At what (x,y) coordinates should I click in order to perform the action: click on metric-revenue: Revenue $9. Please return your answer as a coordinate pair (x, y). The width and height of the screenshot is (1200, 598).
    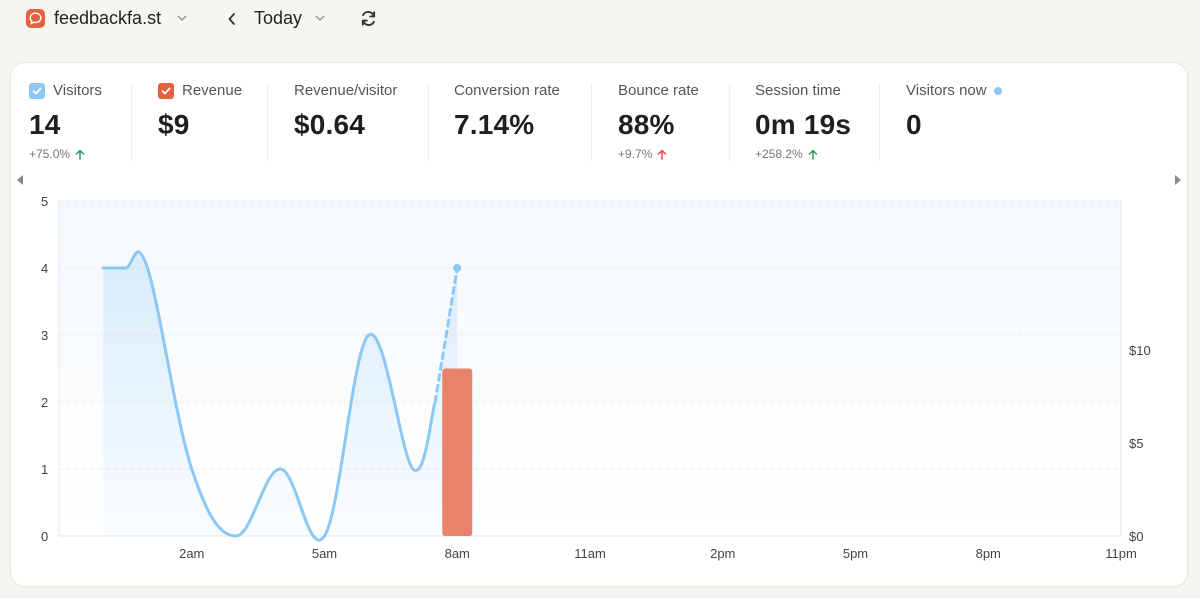
    Looking at the image, I should click on (213, 113).